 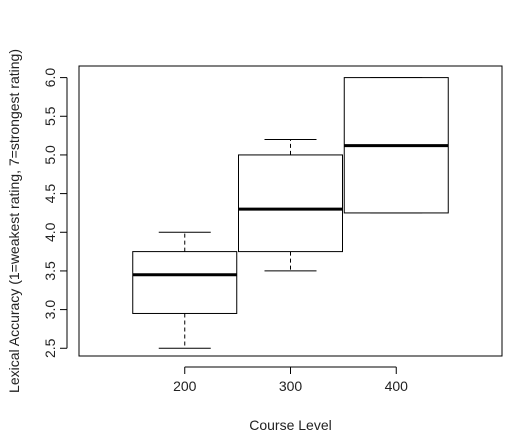 What do you see at coordinates (50, 116) in the screenshot?
I see `y-tick-label: 5.5` at bounding box center [50, 116].